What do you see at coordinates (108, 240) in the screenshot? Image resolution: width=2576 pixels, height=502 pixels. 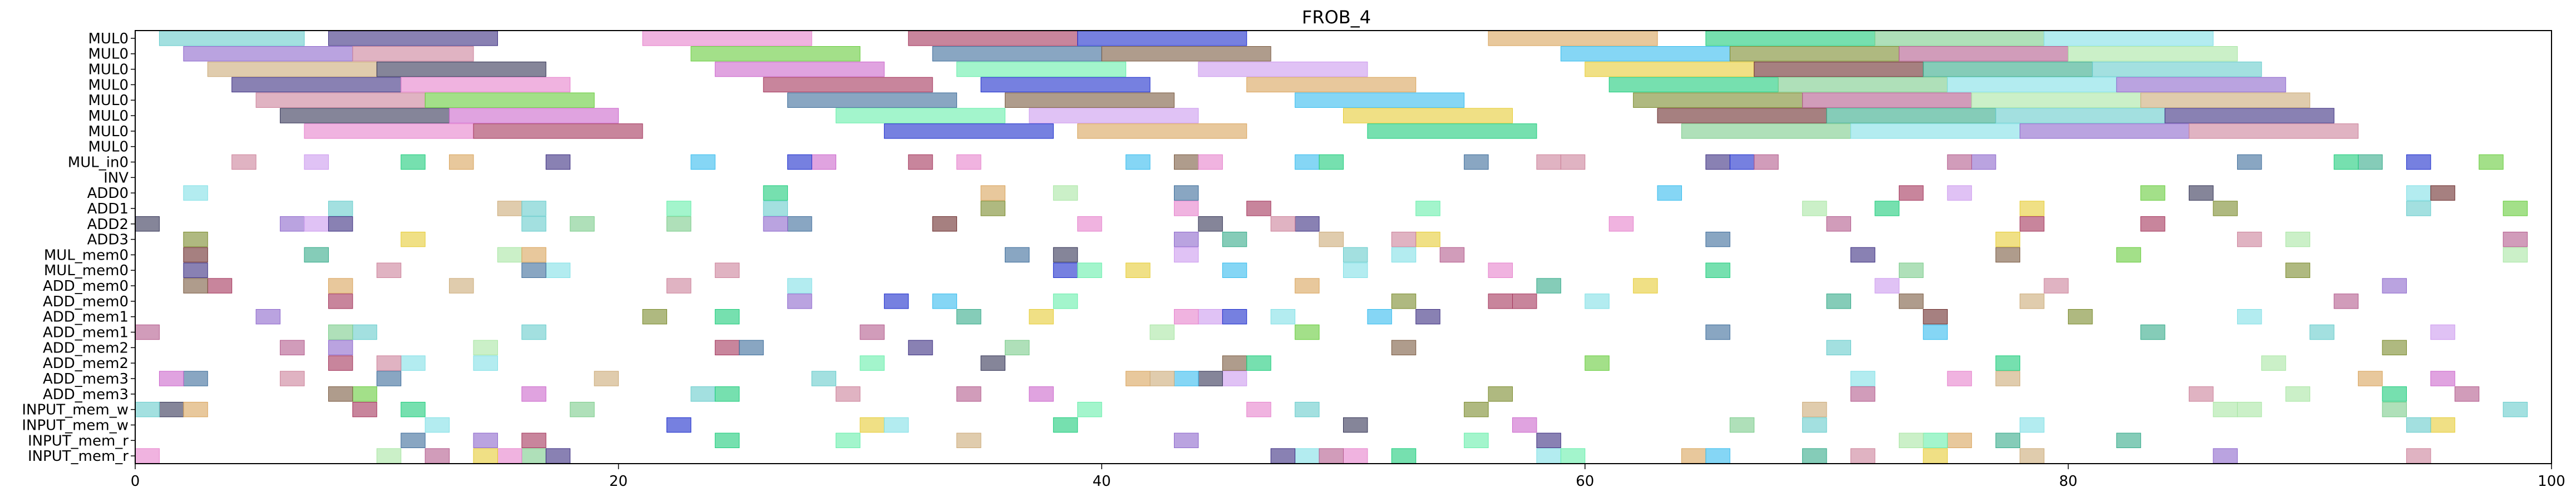 I see `y-tick-label: ADD3` at bounding box center [108, 240].